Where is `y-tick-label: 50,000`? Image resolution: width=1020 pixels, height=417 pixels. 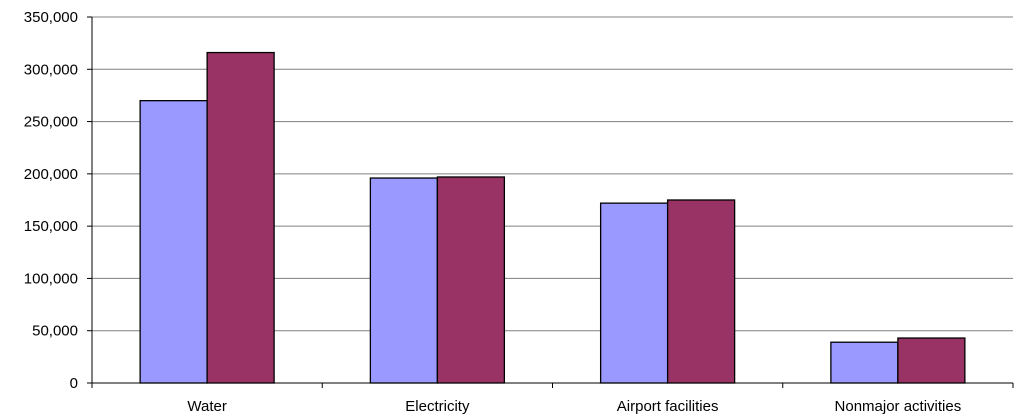 y-tick-label: 50,000 is located at coordinates (55, 331).